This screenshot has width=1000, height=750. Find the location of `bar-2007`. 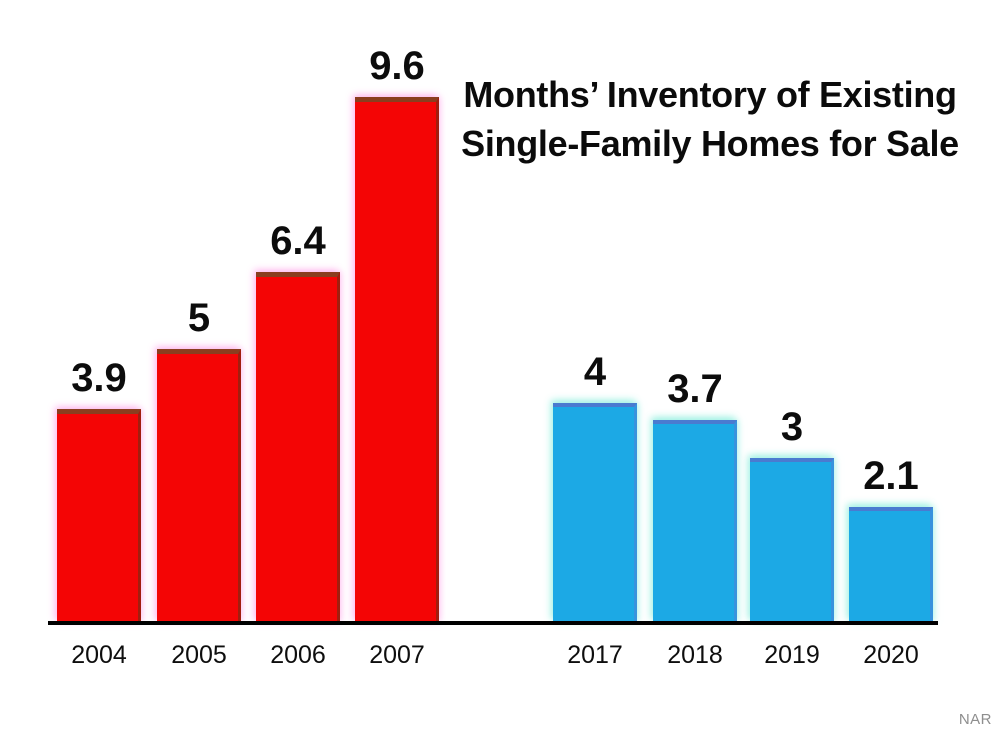

bar-2007 is located at coordinates (397, 359).